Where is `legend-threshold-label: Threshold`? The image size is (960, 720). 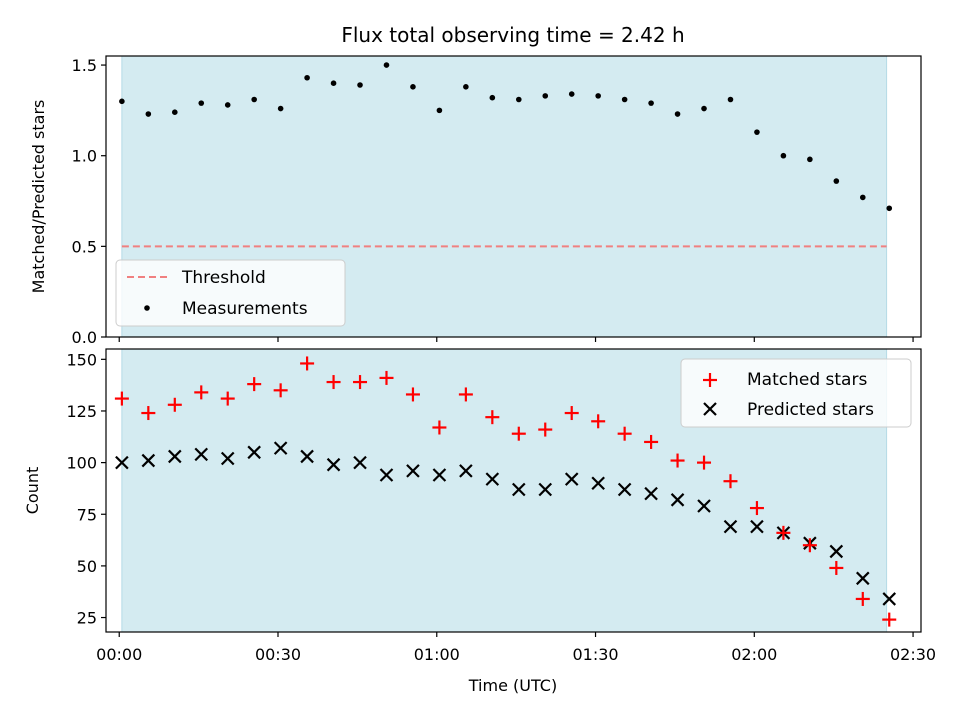 legend-threshold-label: Threshold is located at coordinates (223, 278).